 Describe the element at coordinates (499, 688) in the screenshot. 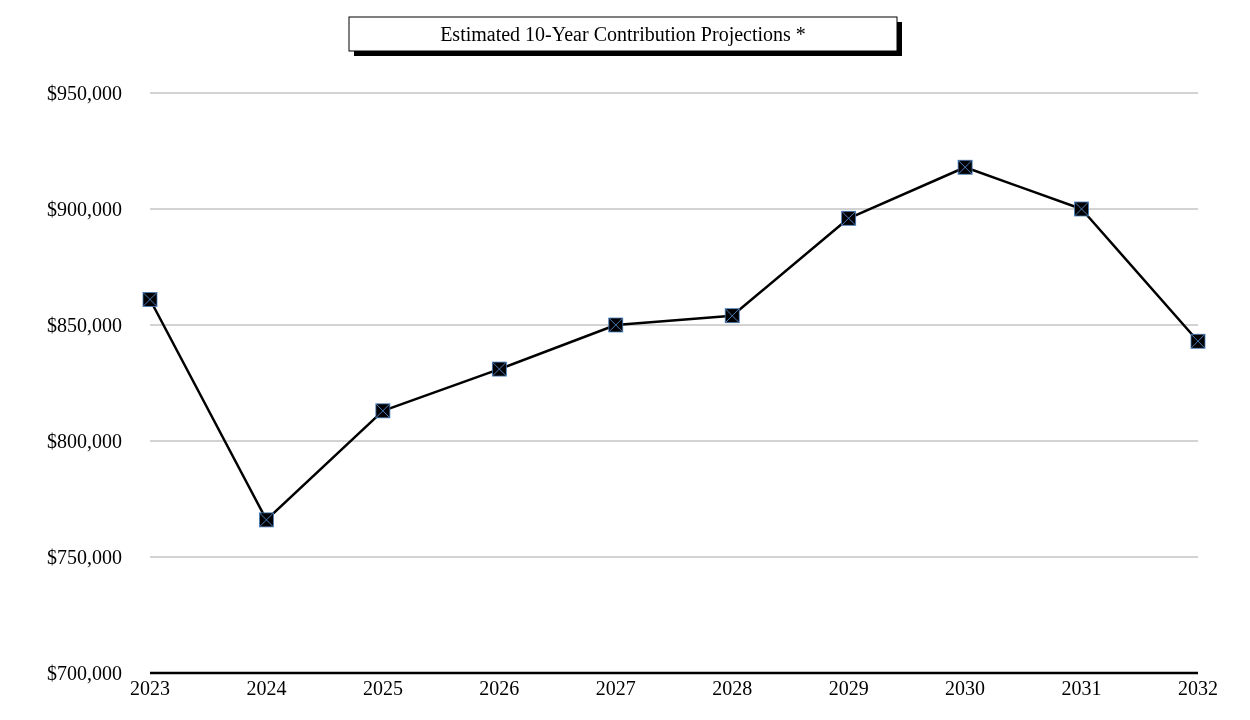

I see `x-tick-label: 2026` at that location.